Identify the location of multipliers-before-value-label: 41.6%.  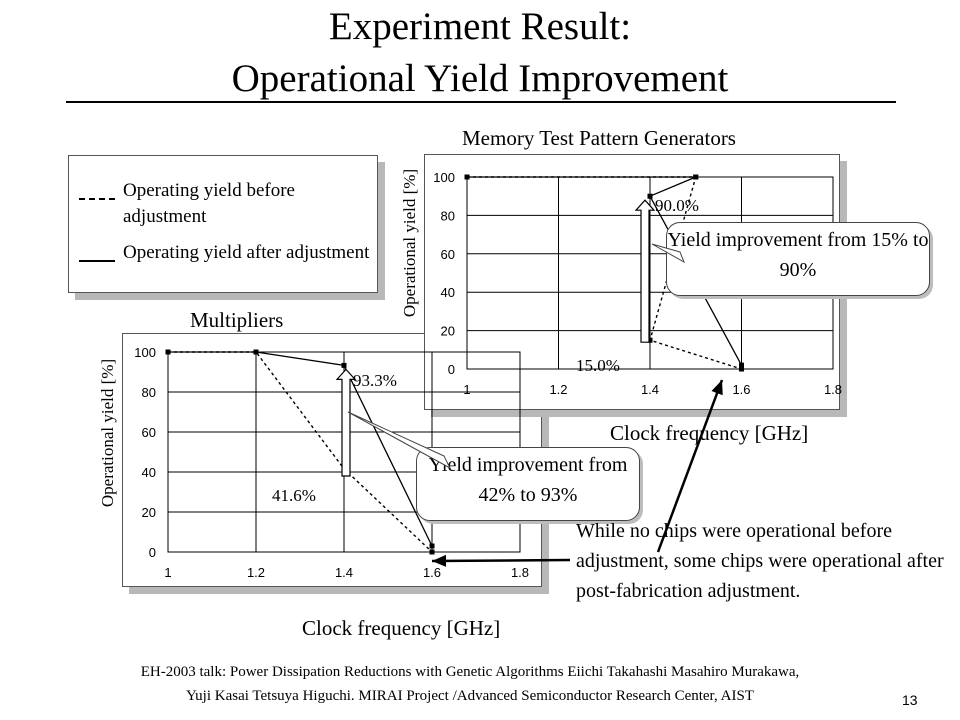
(294, 495).